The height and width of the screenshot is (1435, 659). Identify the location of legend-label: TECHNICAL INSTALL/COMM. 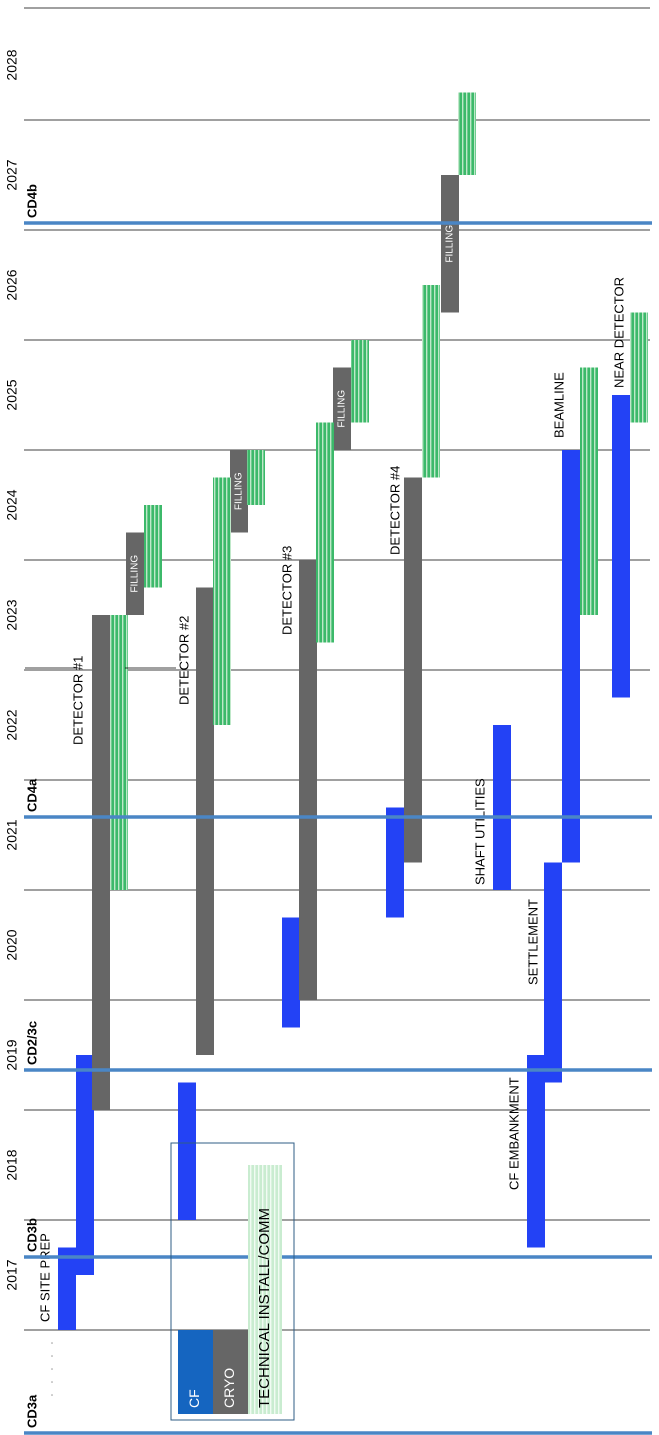
(264, 1308).